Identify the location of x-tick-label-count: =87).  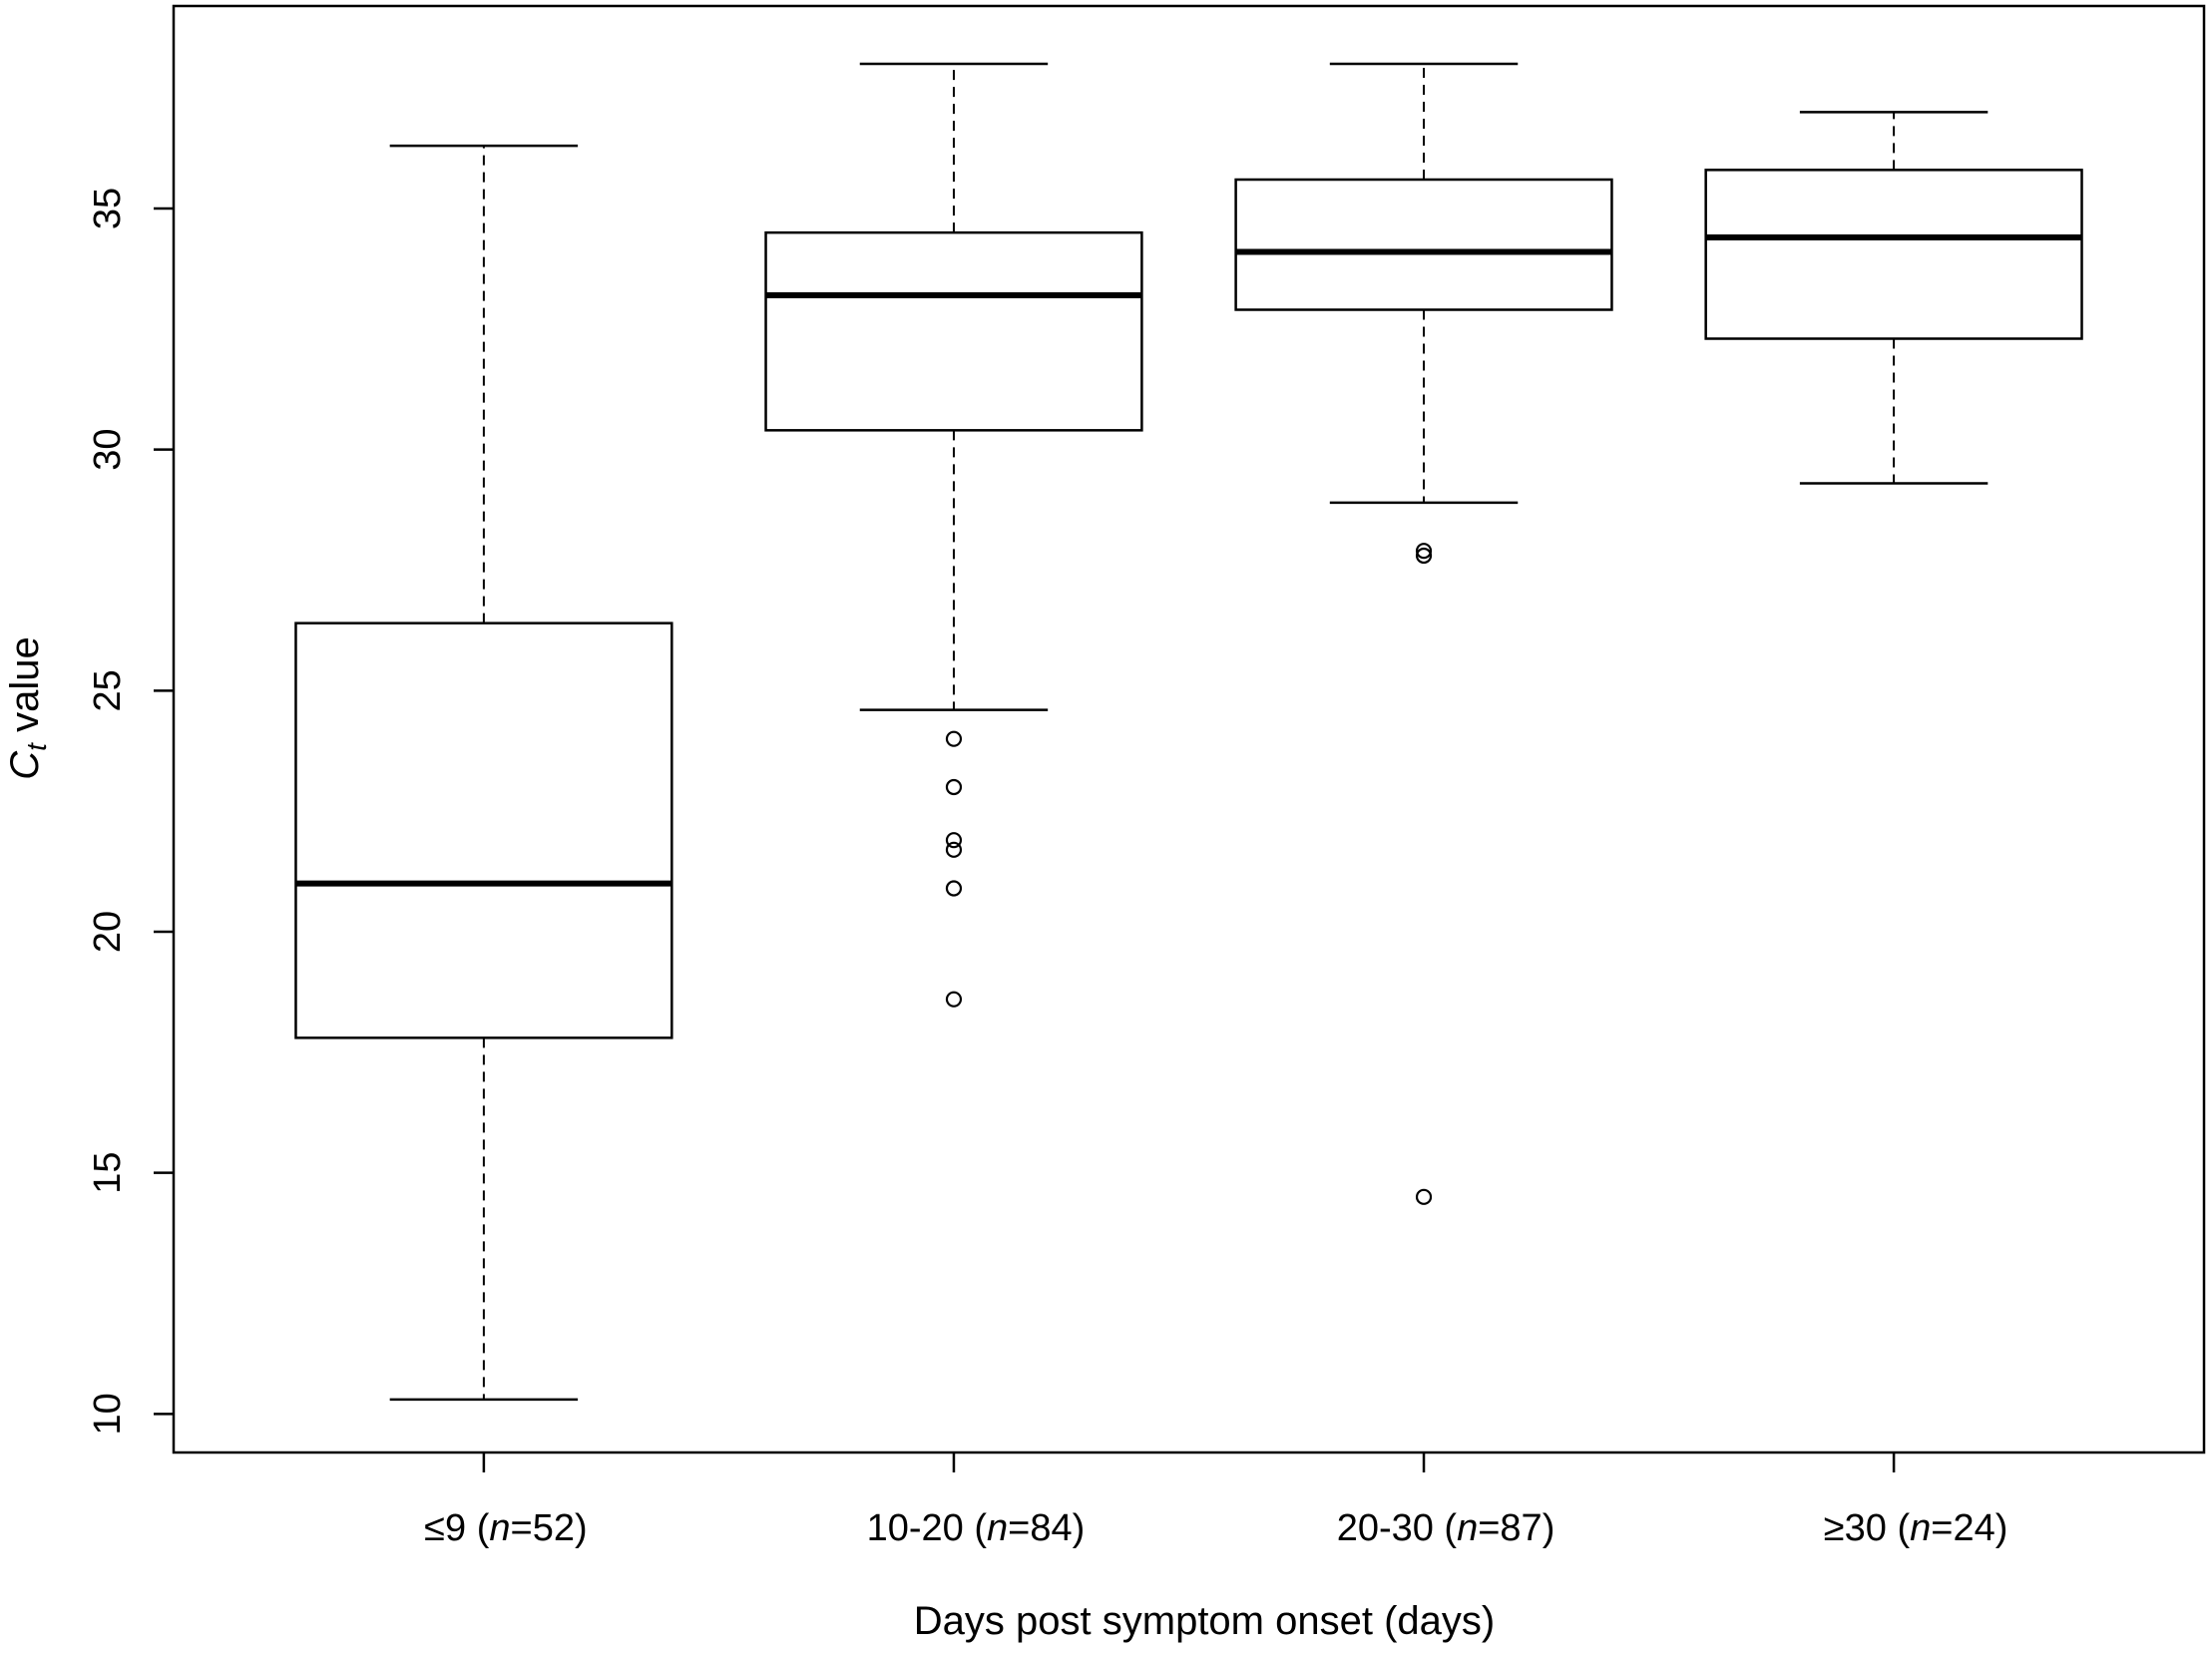
(1516, 1528).